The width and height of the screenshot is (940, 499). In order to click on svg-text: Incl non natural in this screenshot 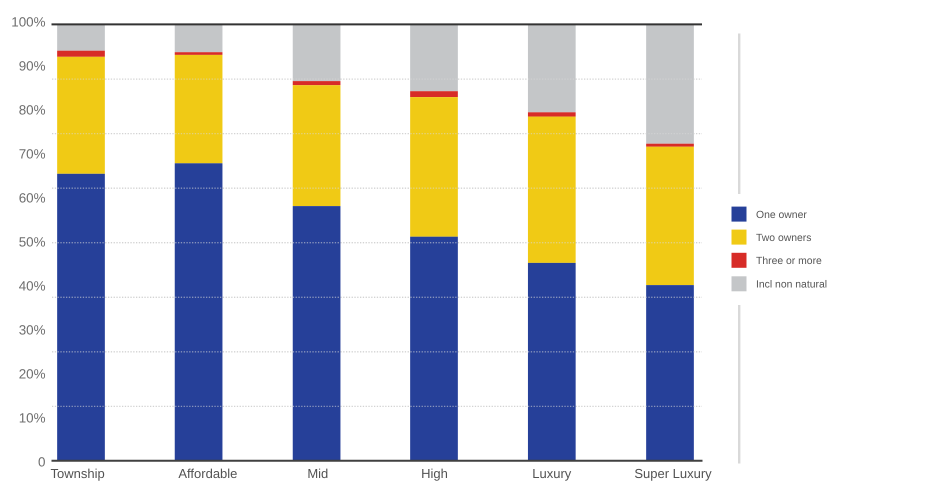, I will do `click(791, 285)`.